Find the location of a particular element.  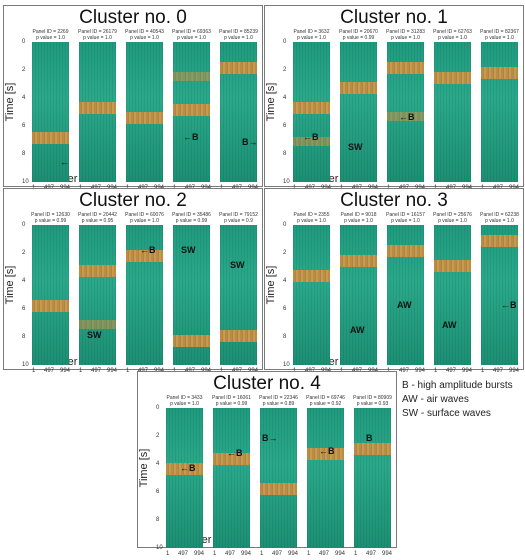

y-tick-label: 2 is located at coordinates (24, 70).